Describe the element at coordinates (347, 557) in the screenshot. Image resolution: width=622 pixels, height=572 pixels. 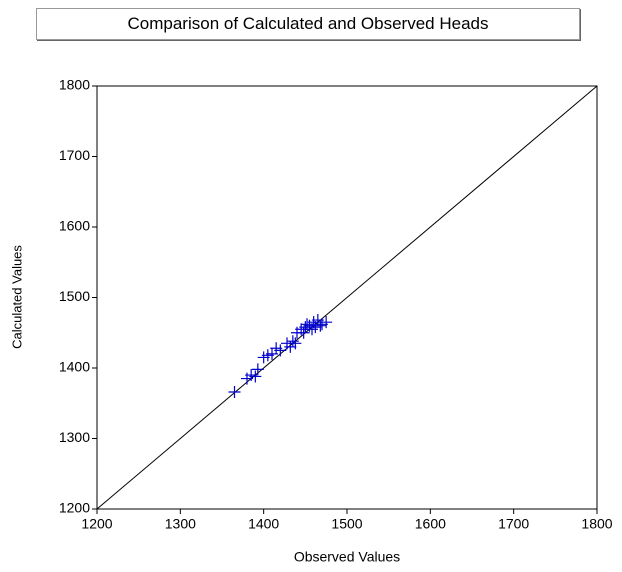
I see `x-axis-label: Observed Values` at that location.